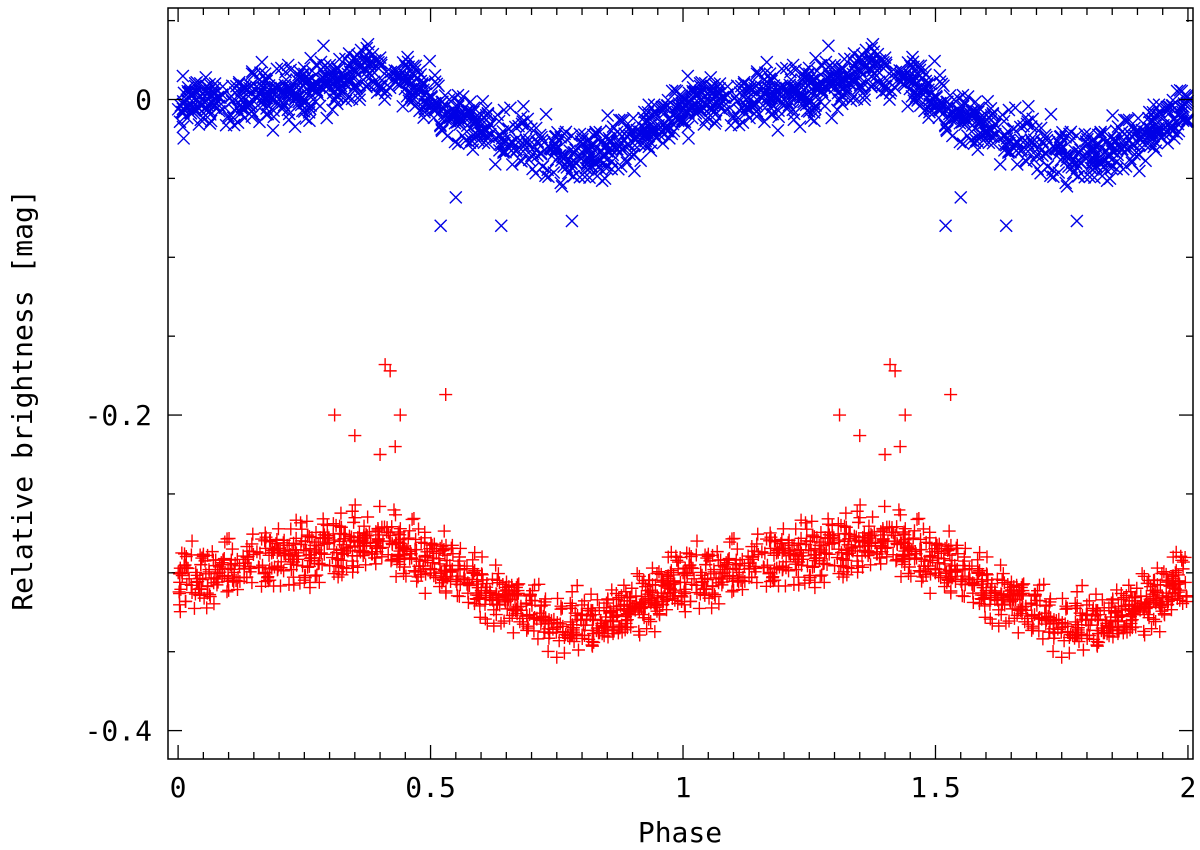 The image size is (1200, 850). Describe the element at coordinates (680, 832) in the screenshot. I see `x-axis-title: Phase` at that location.